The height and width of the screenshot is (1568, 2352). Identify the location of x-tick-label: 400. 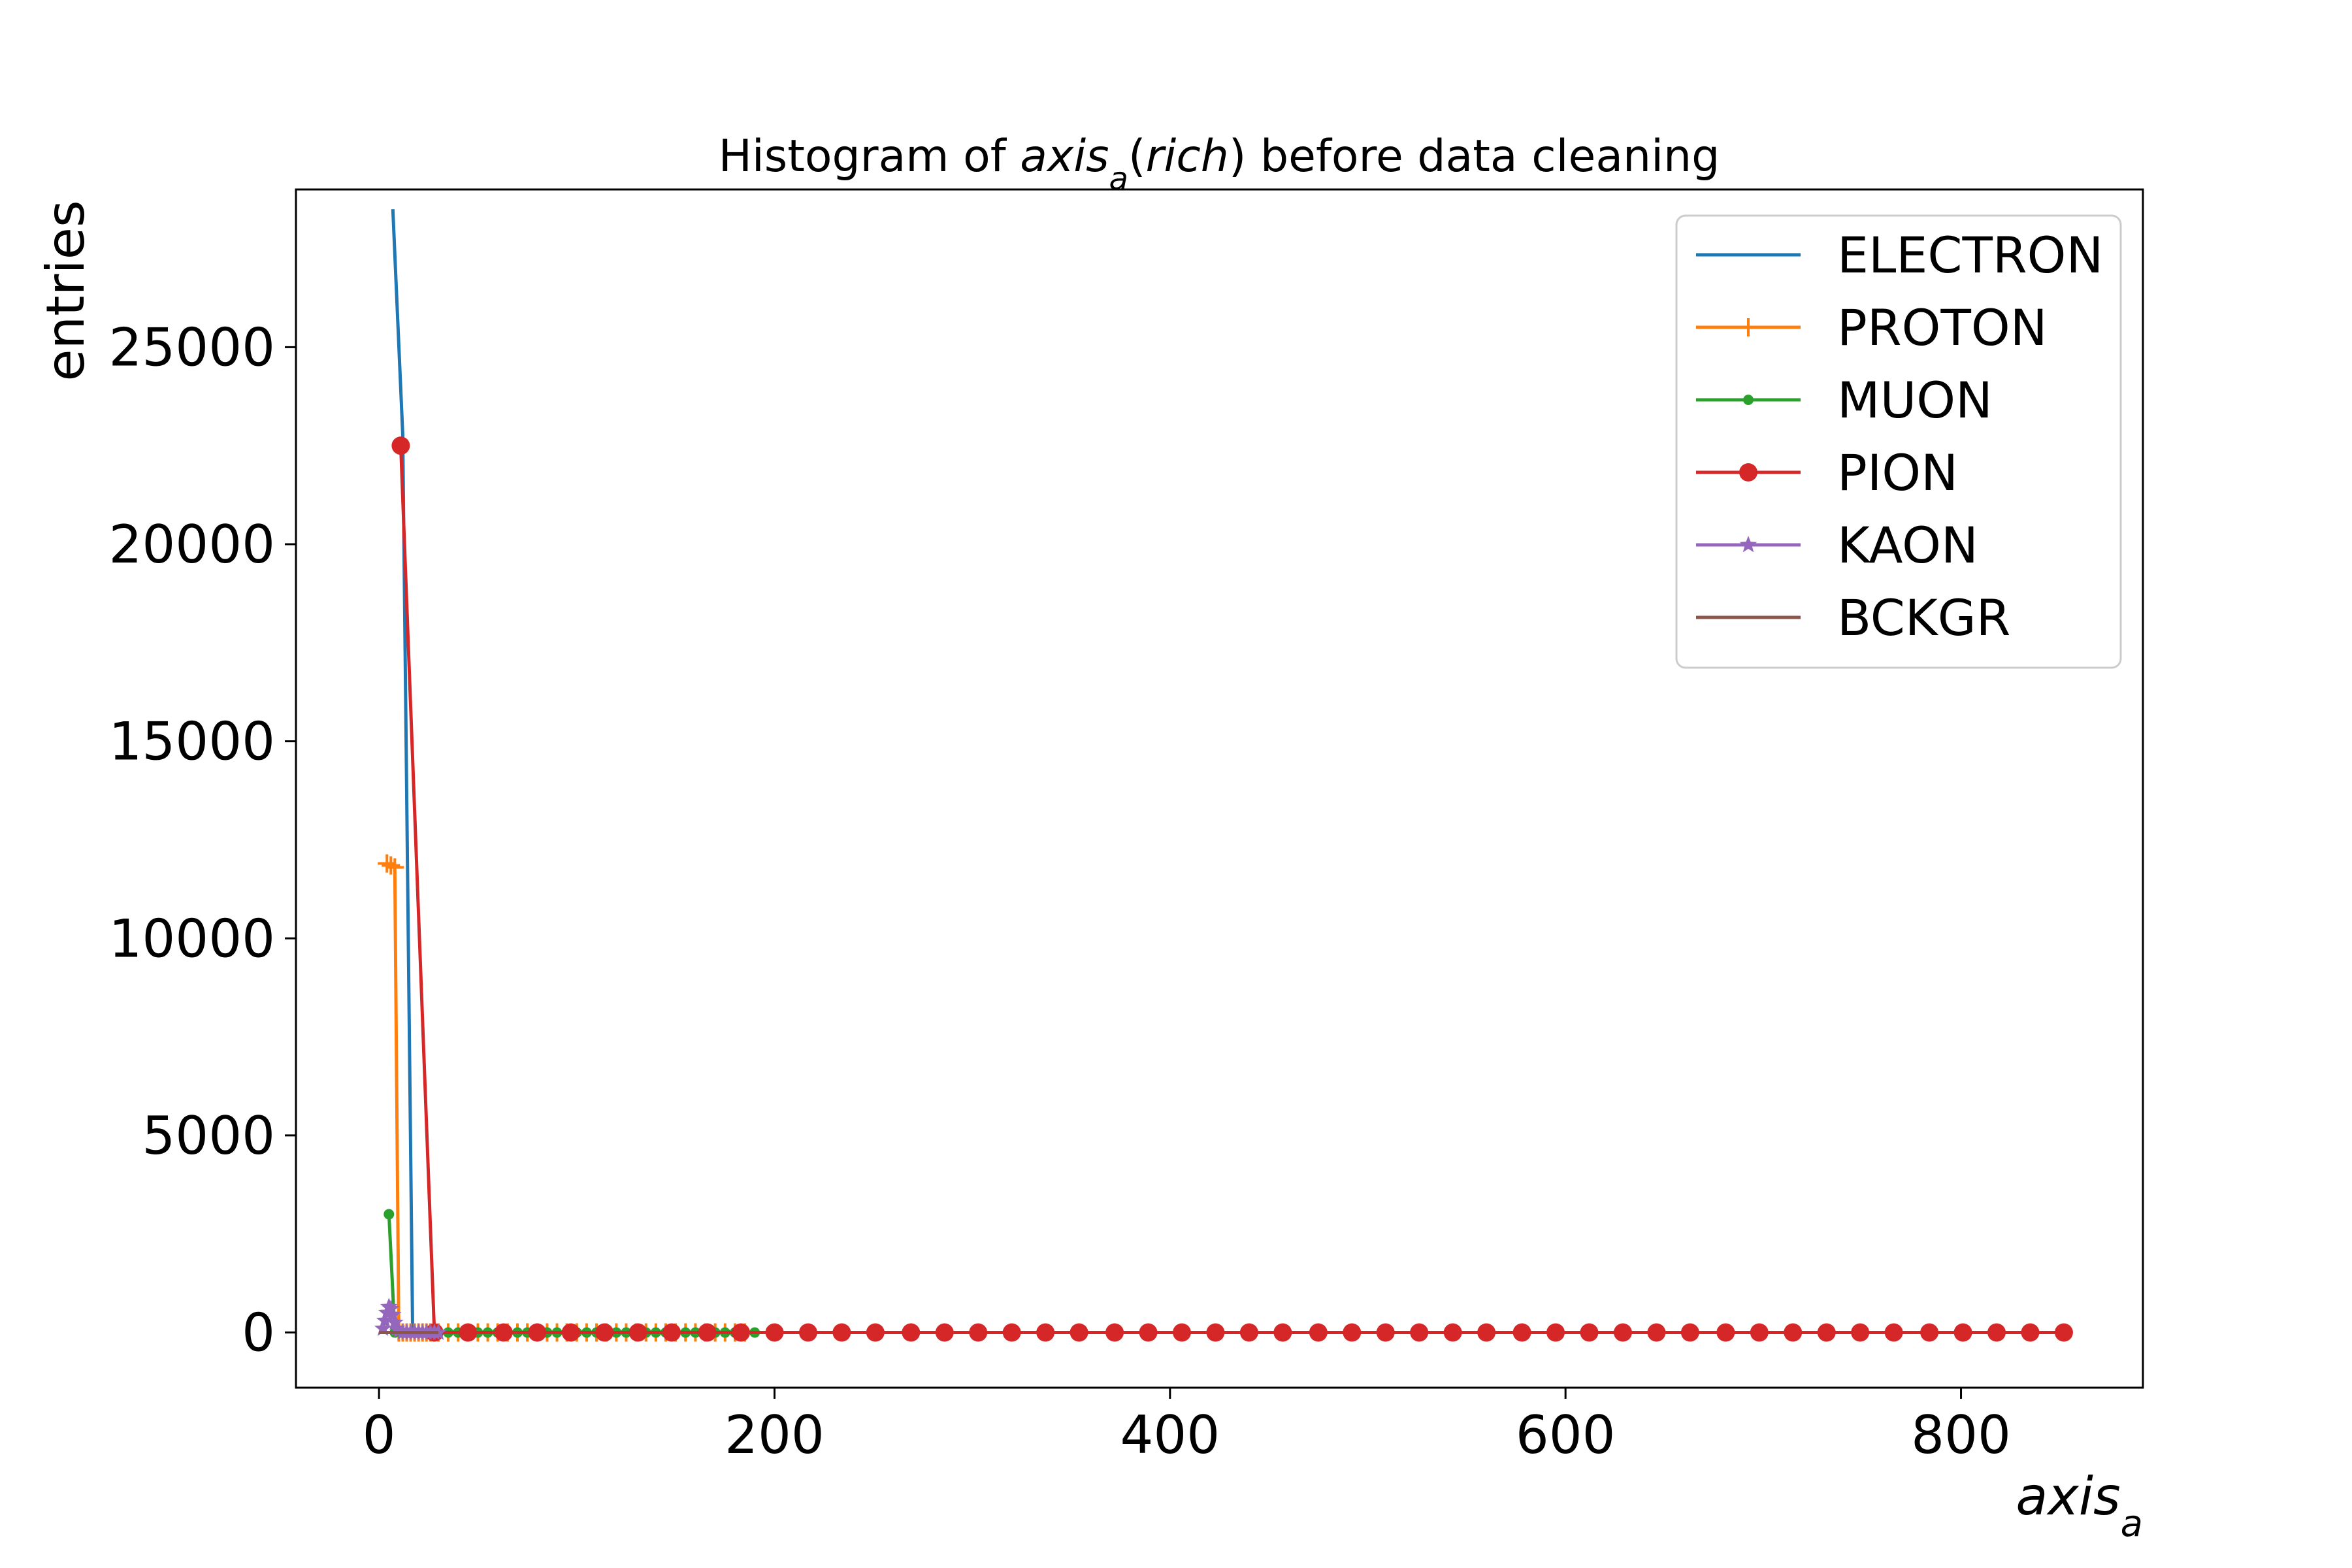
(1170, 1435).